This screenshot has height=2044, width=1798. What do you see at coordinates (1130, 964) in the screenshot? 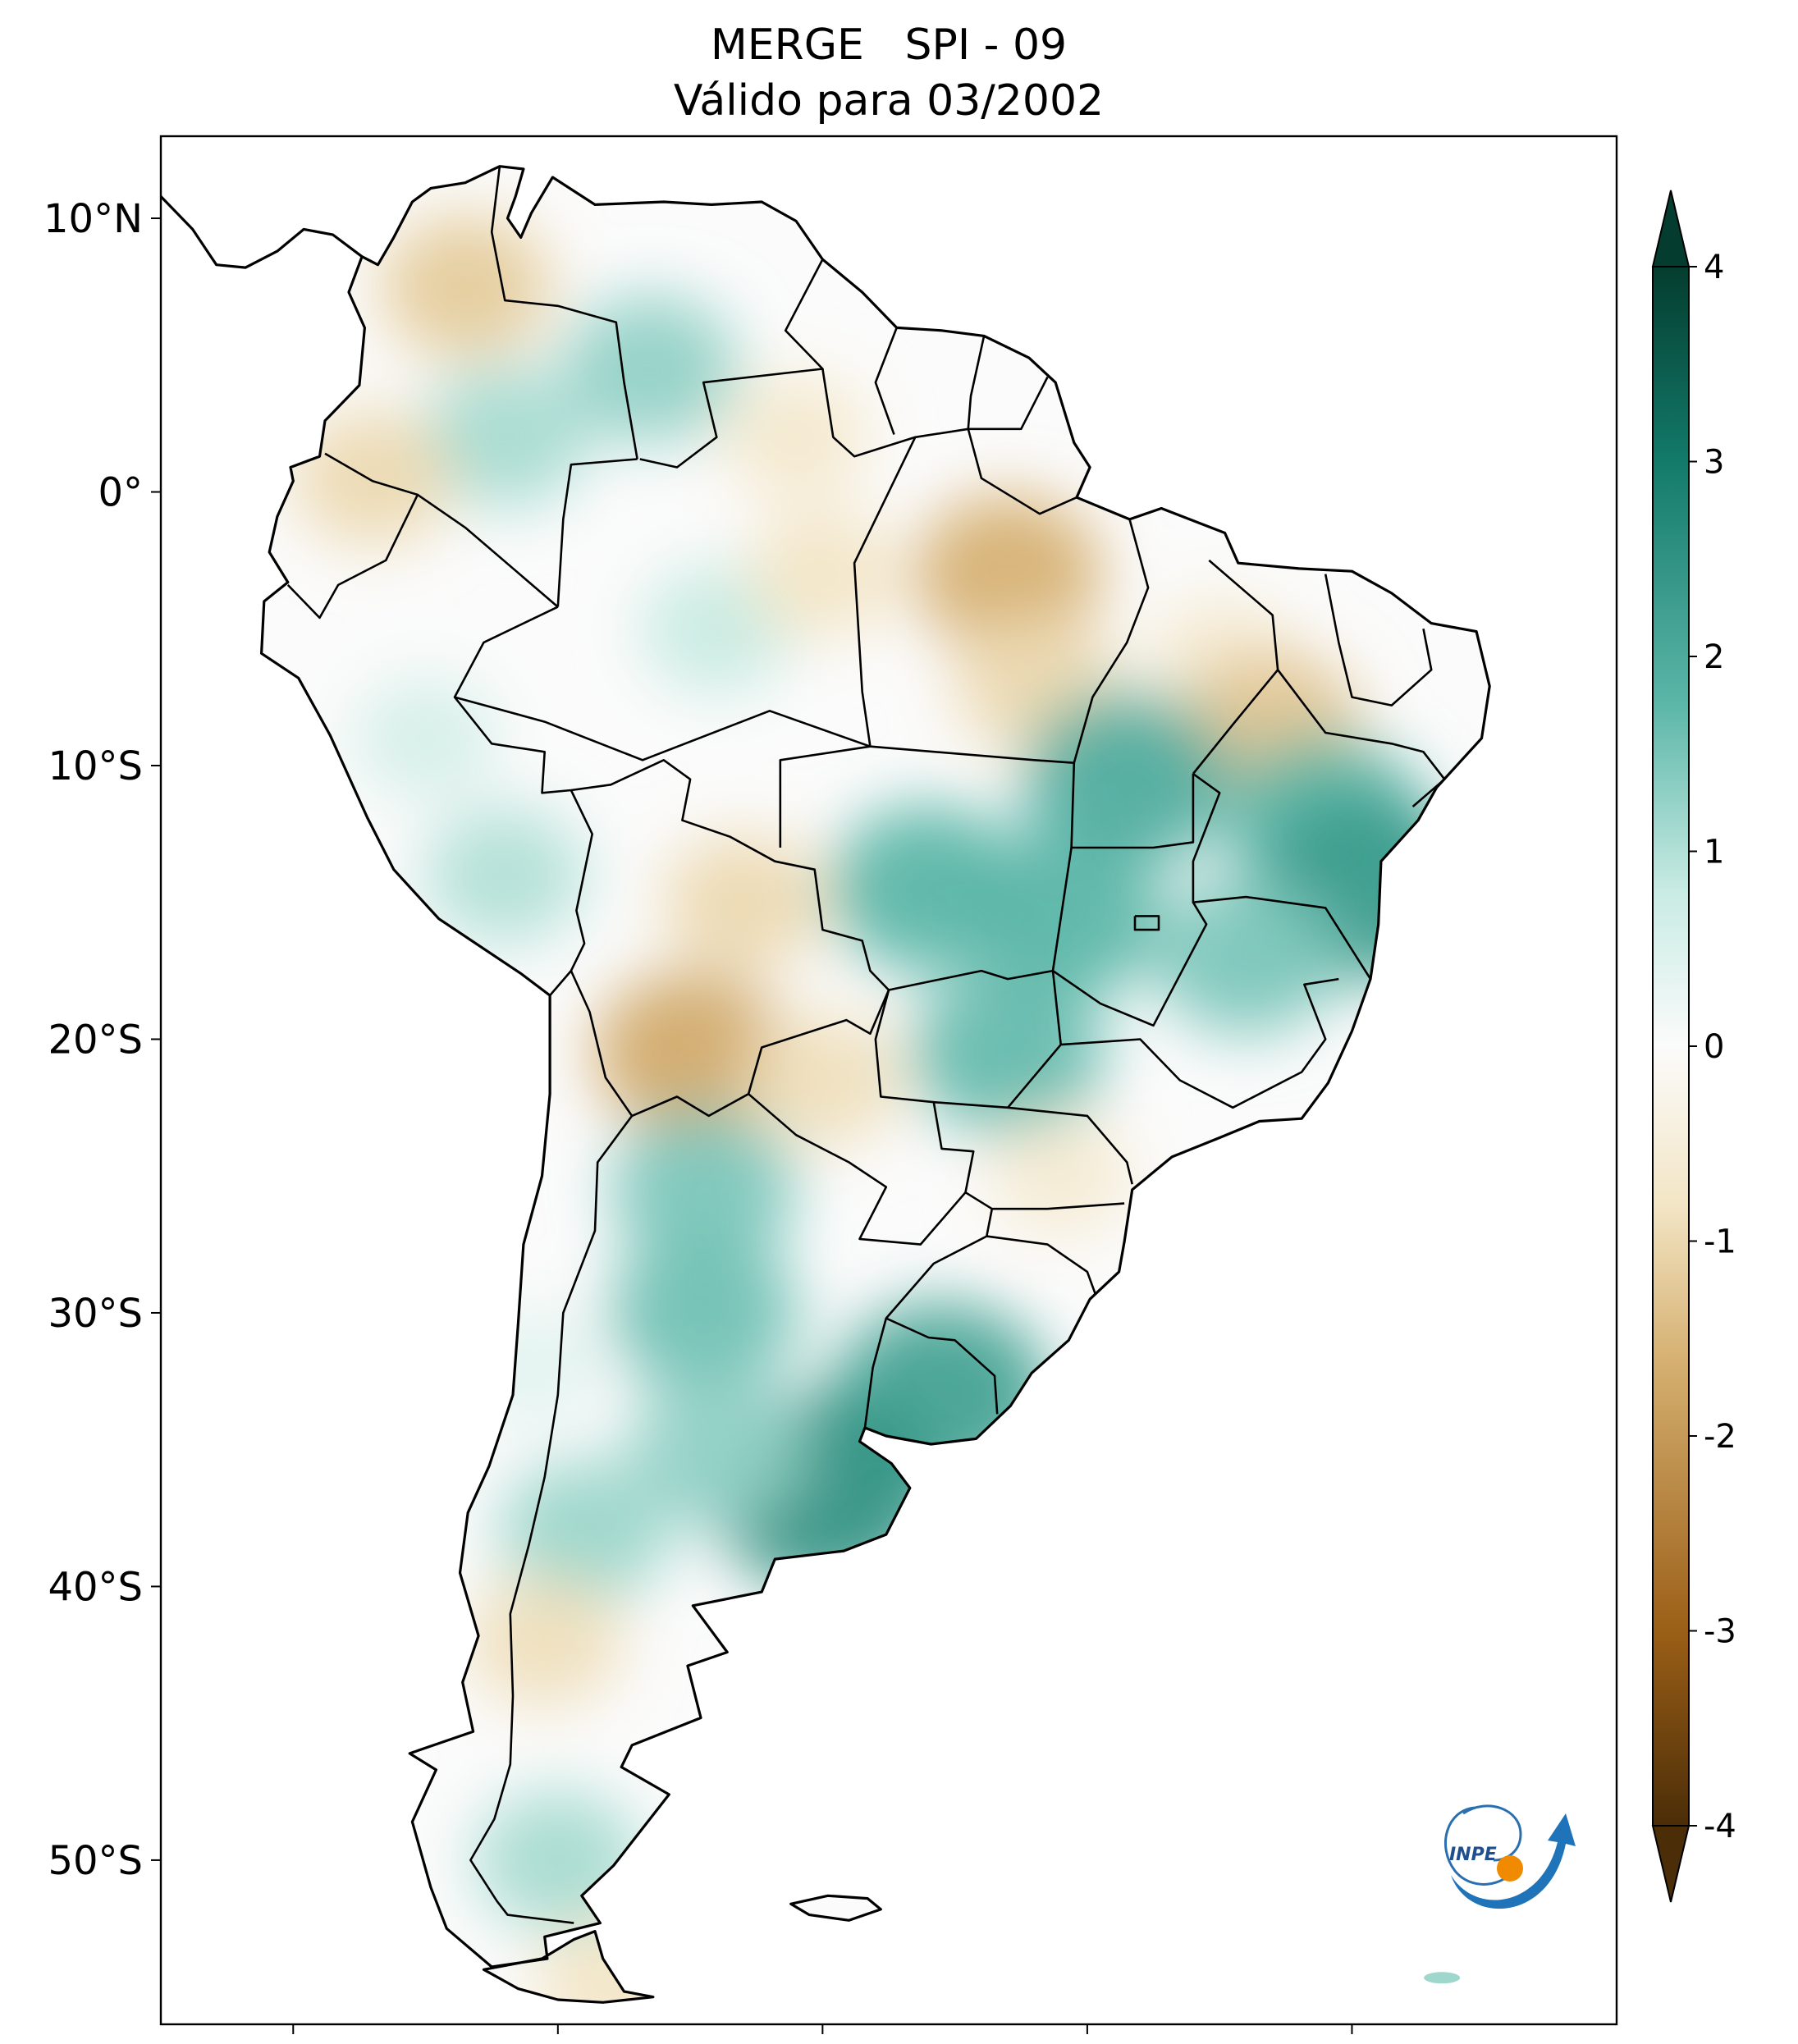
I see `state-goias-mg` at bounding box center [1130, 964].